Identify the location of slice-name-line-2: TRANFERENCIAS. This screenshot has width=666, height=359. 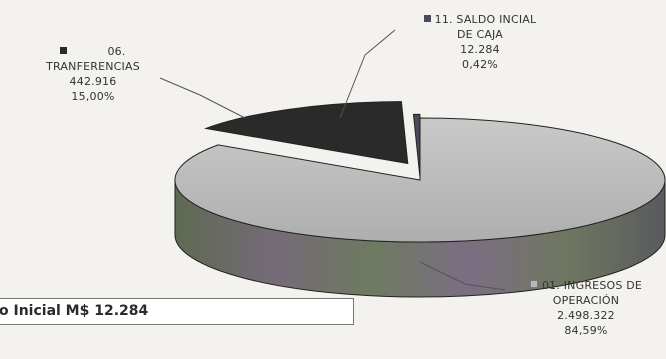
(93, 66).